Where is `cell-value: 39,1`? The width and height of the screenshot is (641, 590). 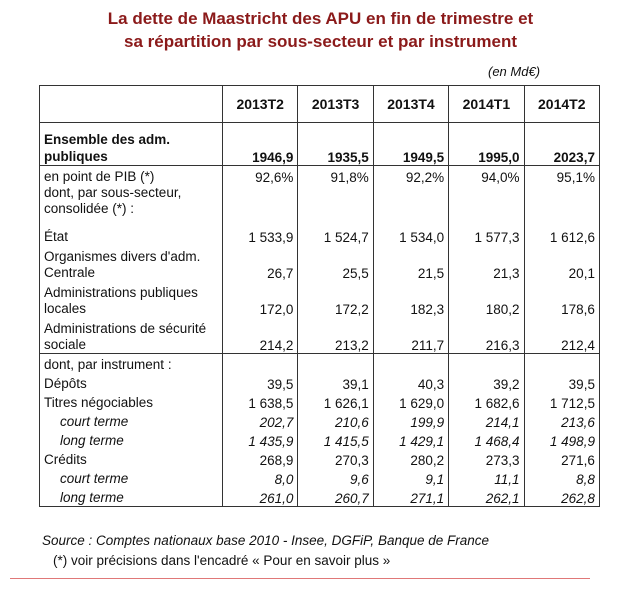
cell-value: 39,1 is located at coordinates (335, 382).